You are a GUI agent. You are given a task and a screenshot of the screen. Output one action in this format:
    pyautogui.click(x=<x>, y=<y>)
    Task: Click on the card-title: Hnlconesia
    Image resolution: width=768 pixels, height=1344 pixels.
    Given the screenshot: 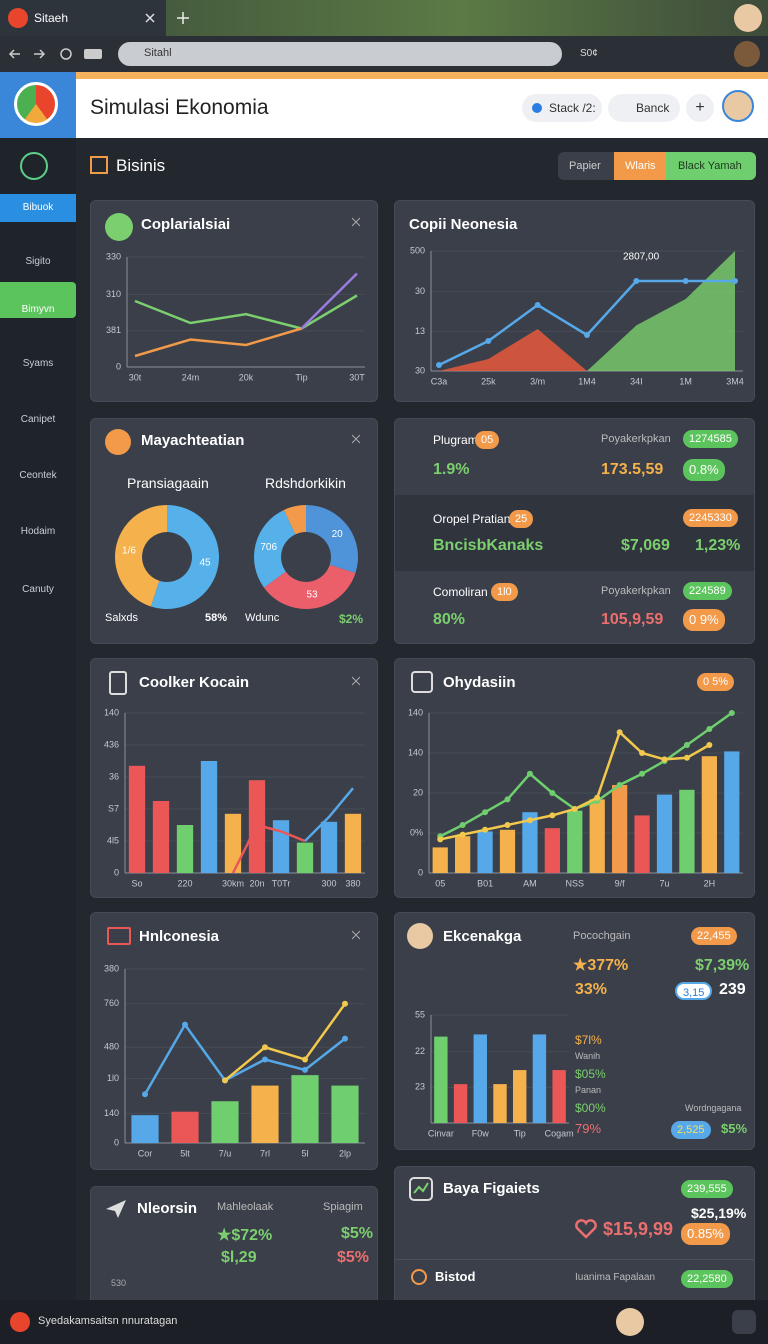 What is the action you would take?
    pyautogui.click(x=179, y=936)
    